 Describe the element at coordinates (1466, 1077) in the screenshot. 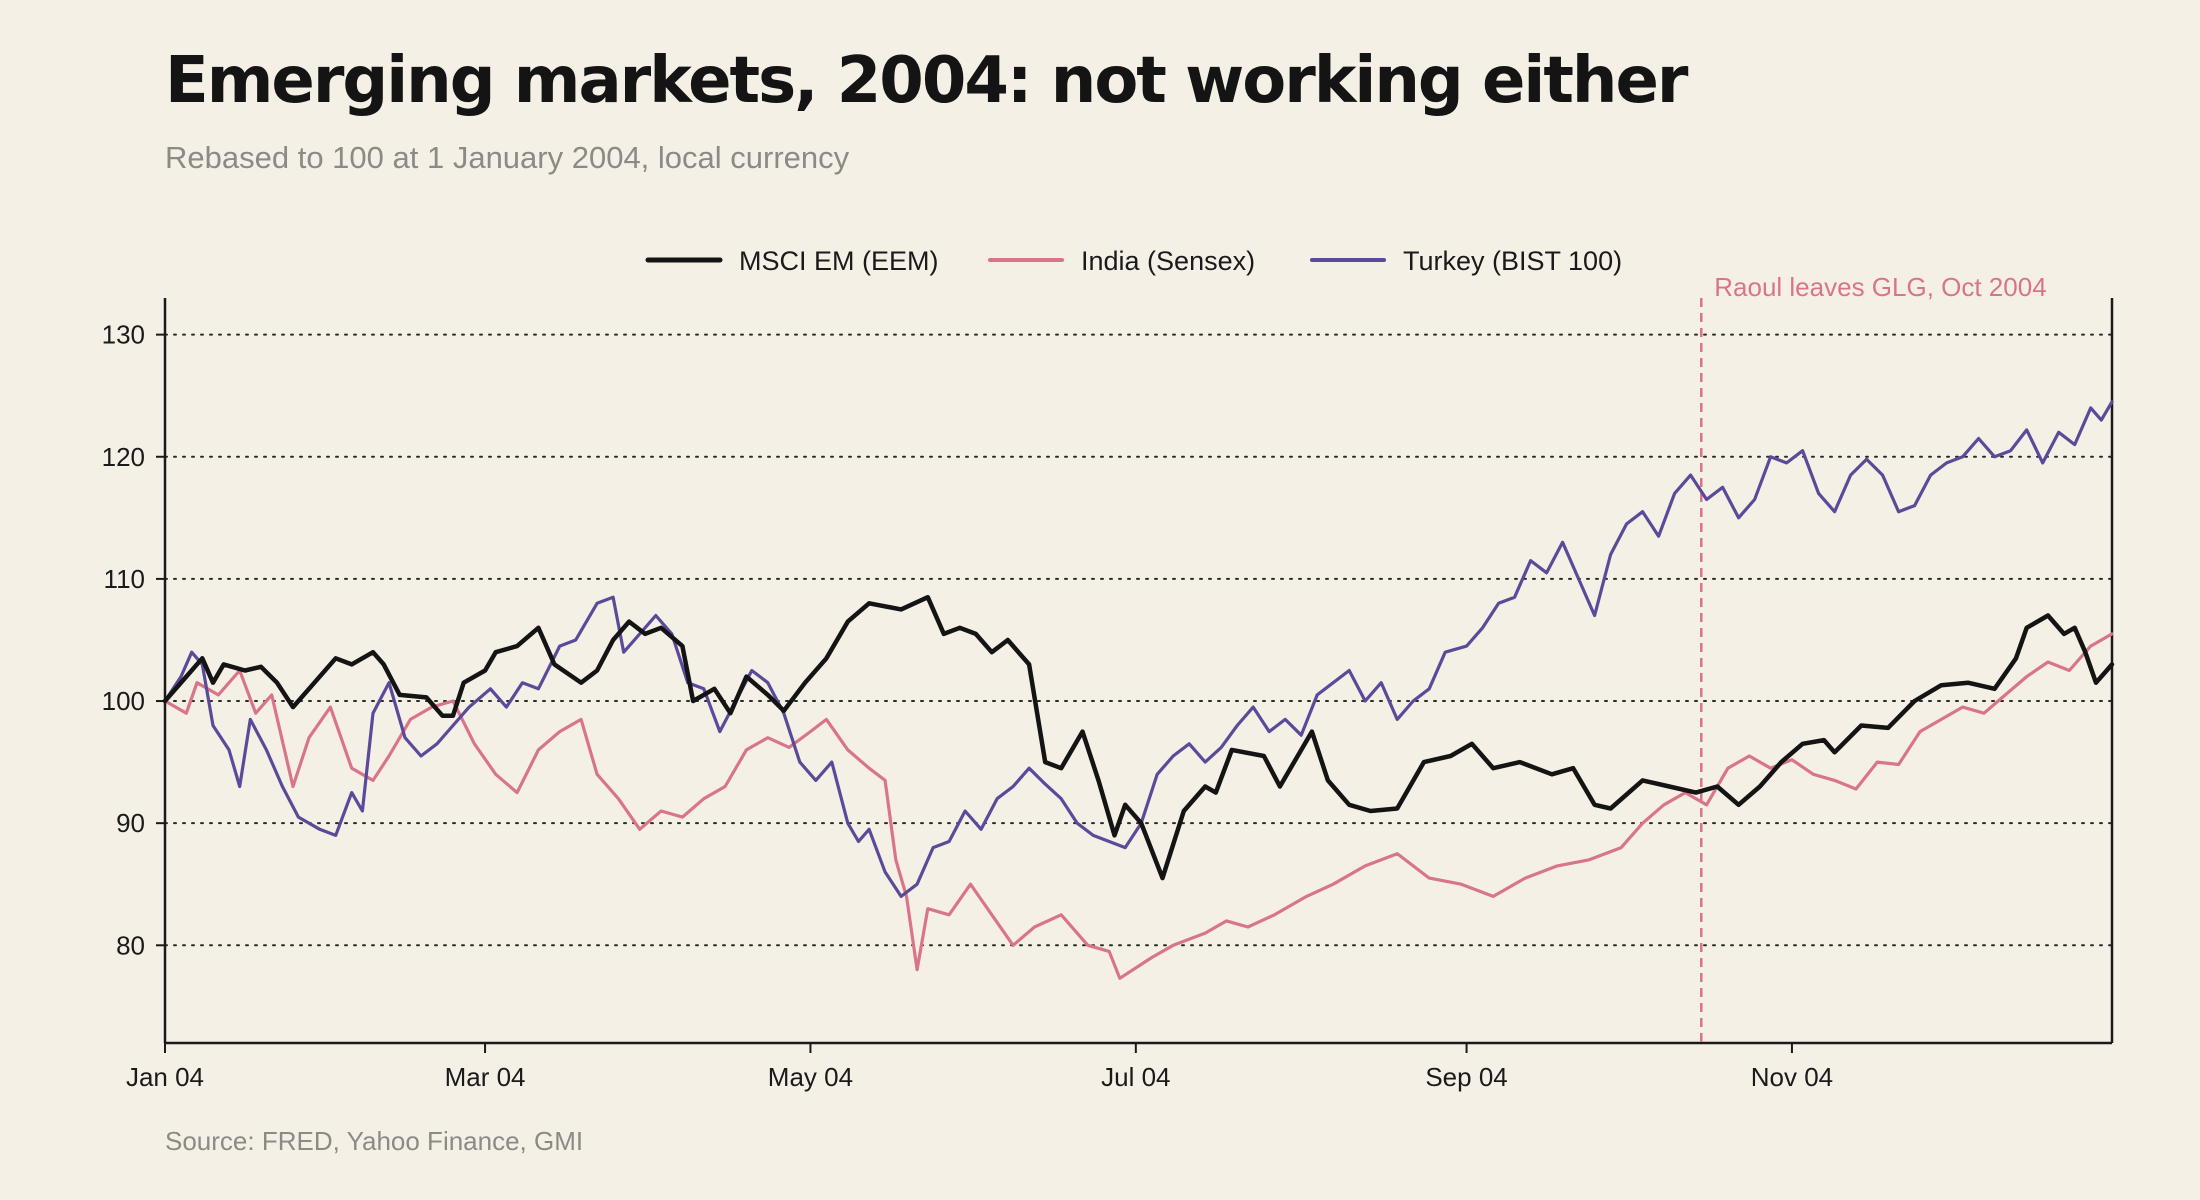

I see `x-tick-label: Sep 04` at that location.